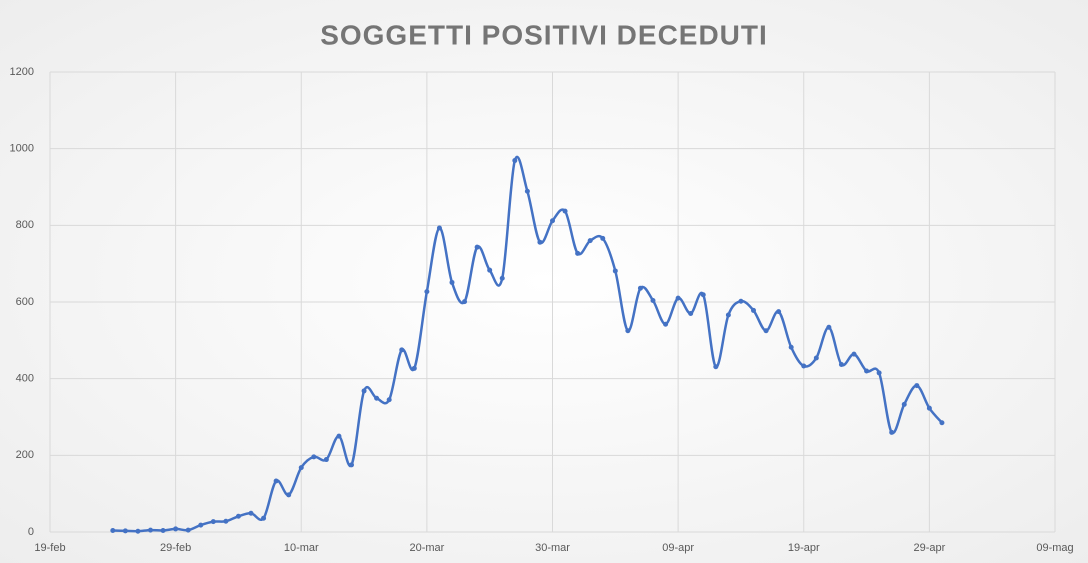  I want to click on y-tick-label: 800, so click(25, 225).